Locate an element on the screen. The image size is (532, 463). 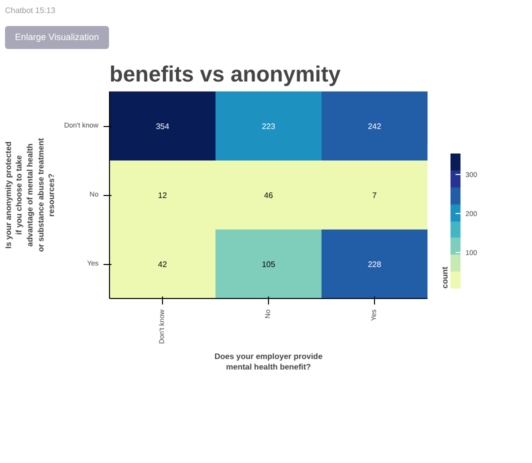
data-label: 42 is located at coordinates (163, 265).